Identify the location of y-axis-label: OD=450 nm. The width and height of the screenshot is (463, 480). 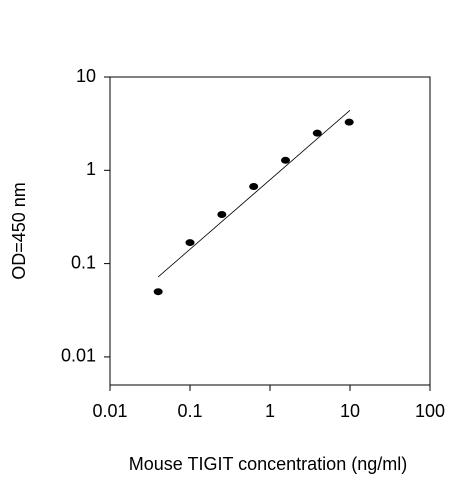
(19, 231).